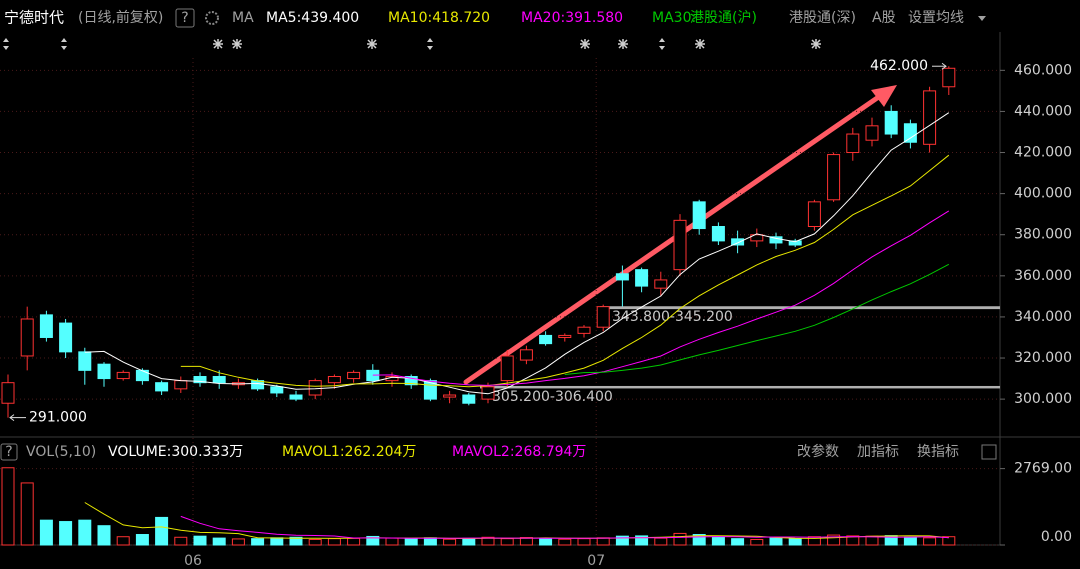  I want to click on y-tick-label: 380.000, so click(1043, 235).